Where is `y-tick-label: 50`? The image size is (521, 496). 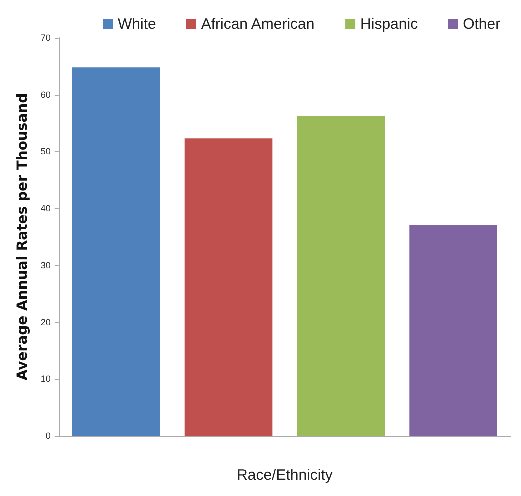 y-tick-label: 50 is located at coordinates (45, 151).